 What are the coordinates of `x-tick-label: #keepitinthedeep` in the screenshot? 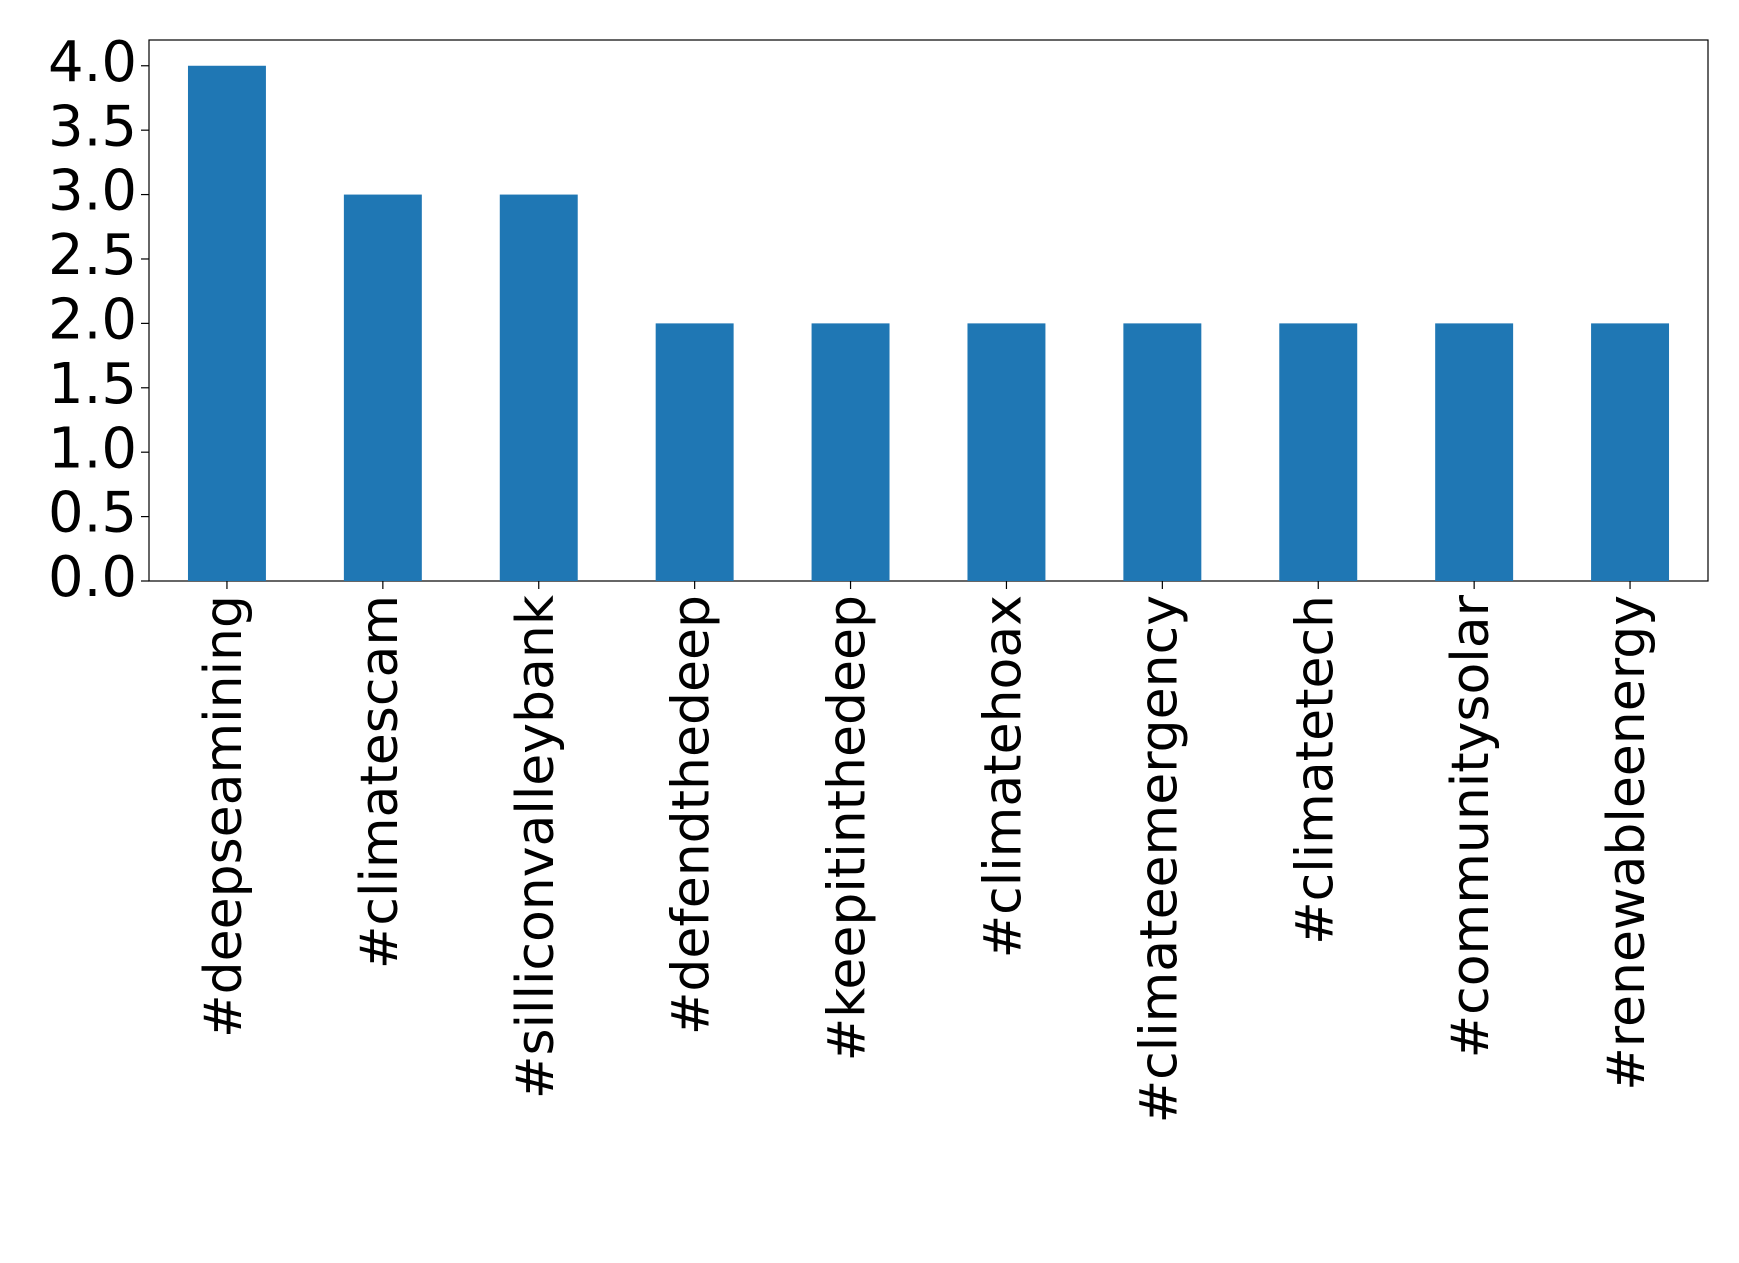 It's located at (848, 828).